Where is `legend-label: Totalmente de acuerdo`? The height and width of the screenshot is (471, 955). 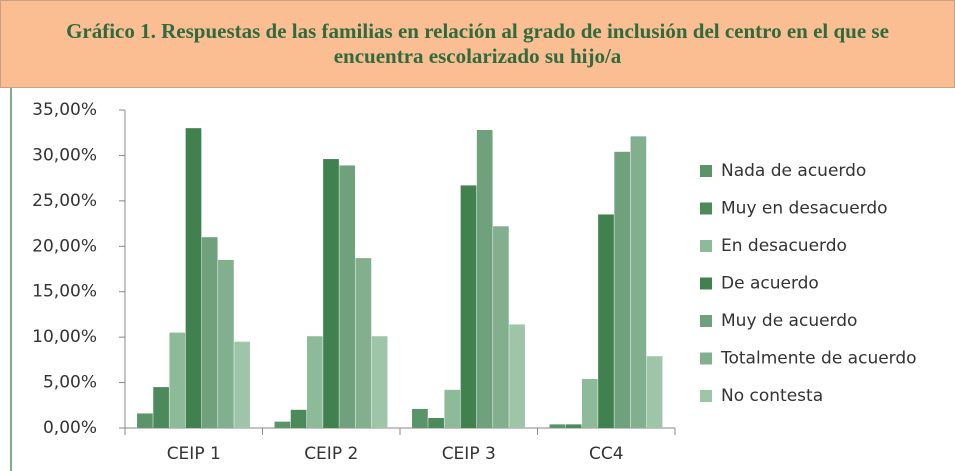 legend-label: Totalmente de acuerdo is located at coordinates (818, 359).